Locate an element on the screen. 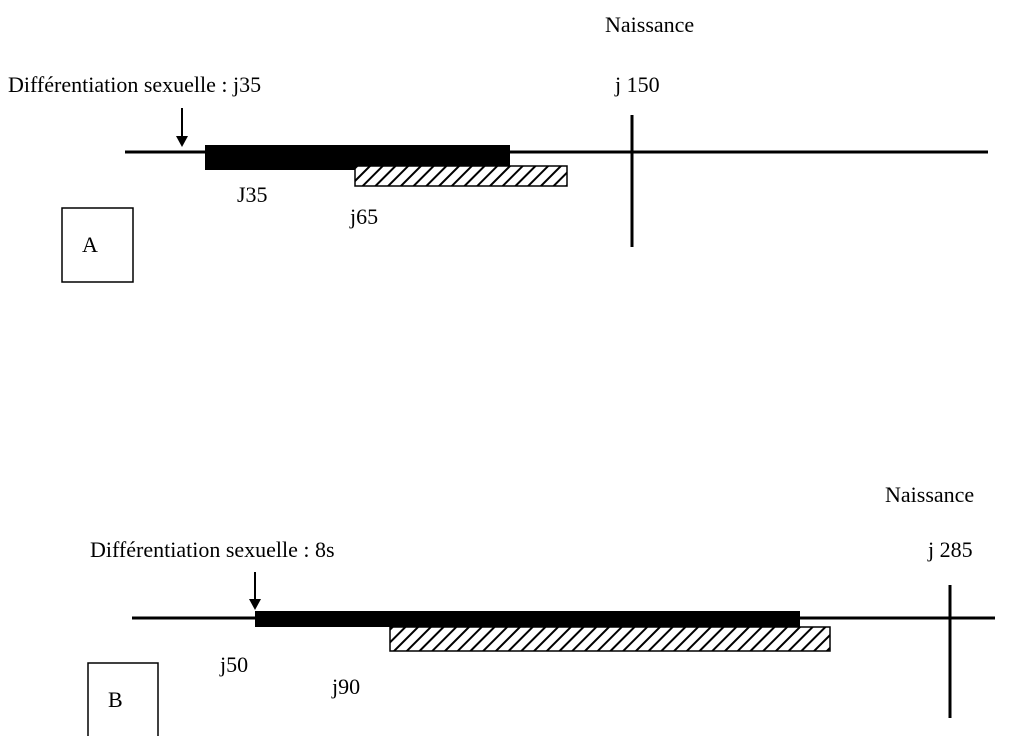  birth-day-label: j 150 is located at coordinates (637, 84).